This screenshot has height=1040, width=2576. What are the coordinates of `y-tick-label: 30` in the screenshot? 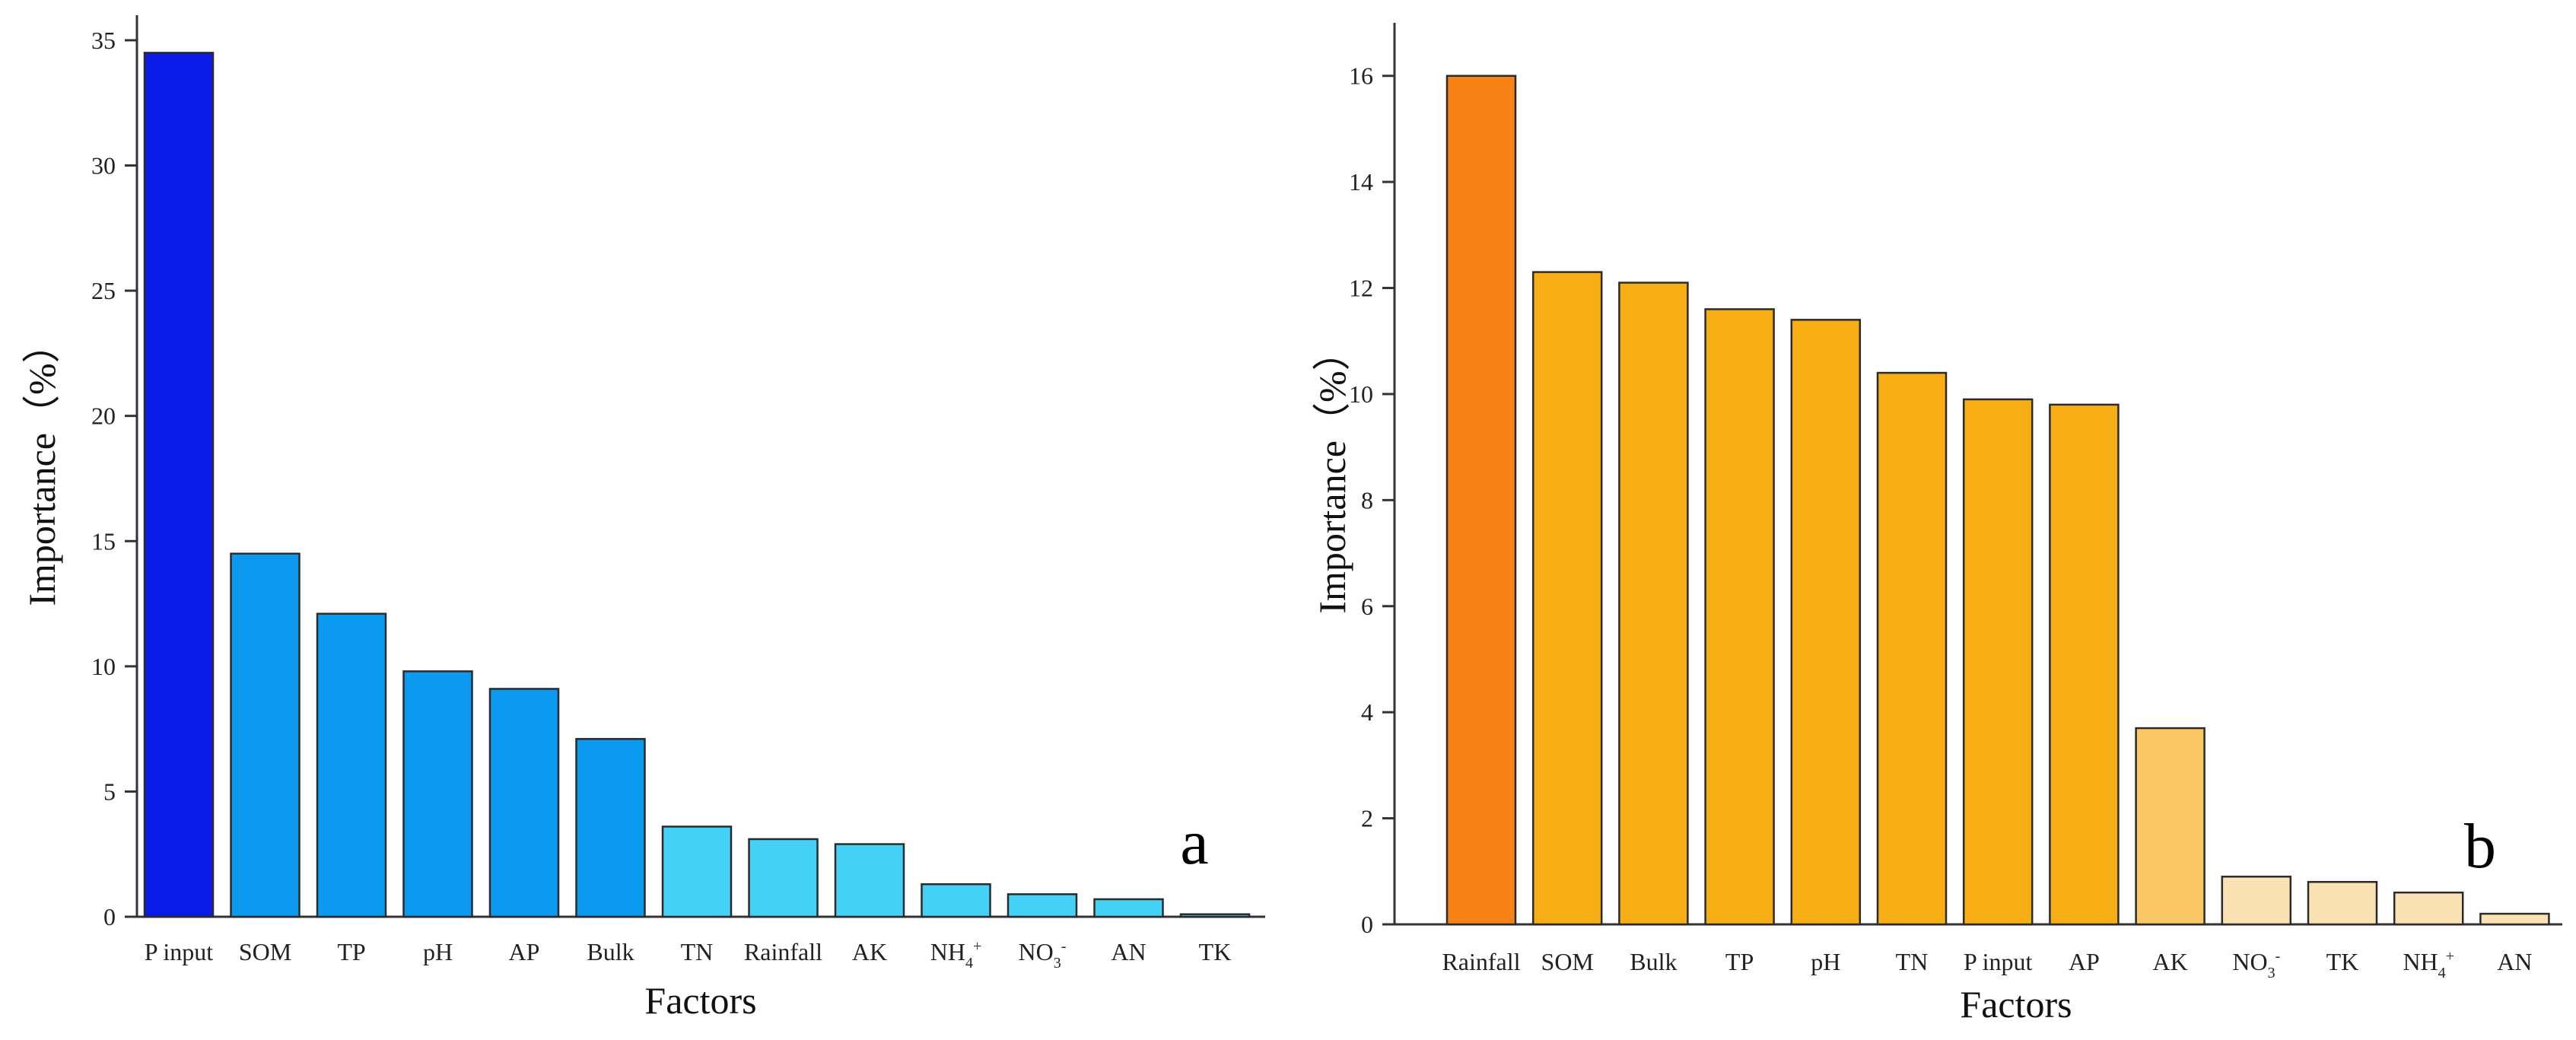 It's located at (103, 166).